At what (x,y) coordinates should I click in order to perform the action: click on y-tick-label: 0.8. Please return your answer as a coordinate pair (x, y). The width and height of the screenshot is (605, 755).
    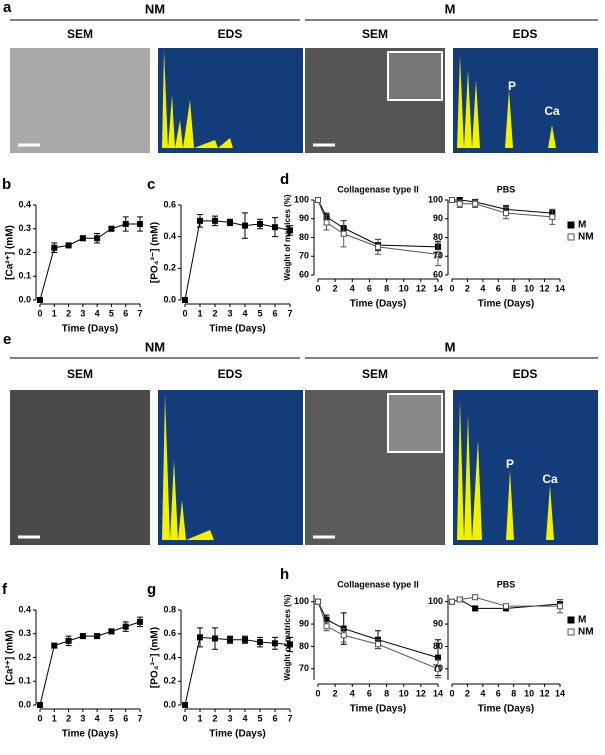
    Looking at the image, I should click on (169, 609).